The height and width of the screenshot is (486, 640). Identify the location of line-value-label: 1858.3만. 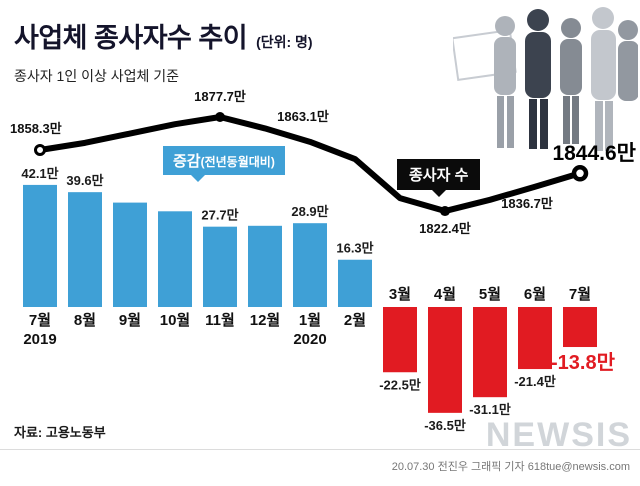
(36, 128).